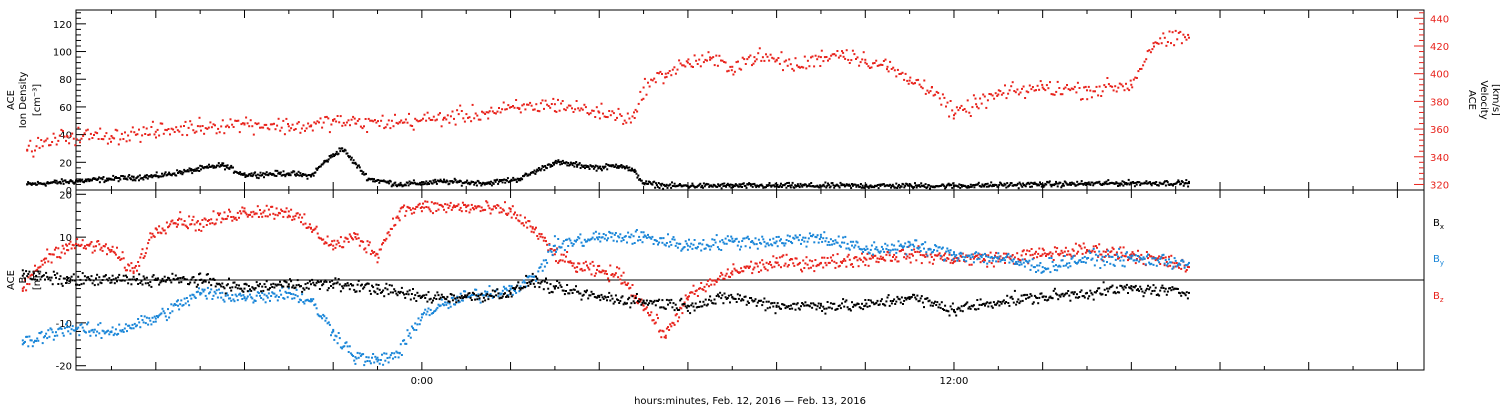 The image size is (1500, 410). I want to click on tick-label-right-0: 320, so click(1439, 185).